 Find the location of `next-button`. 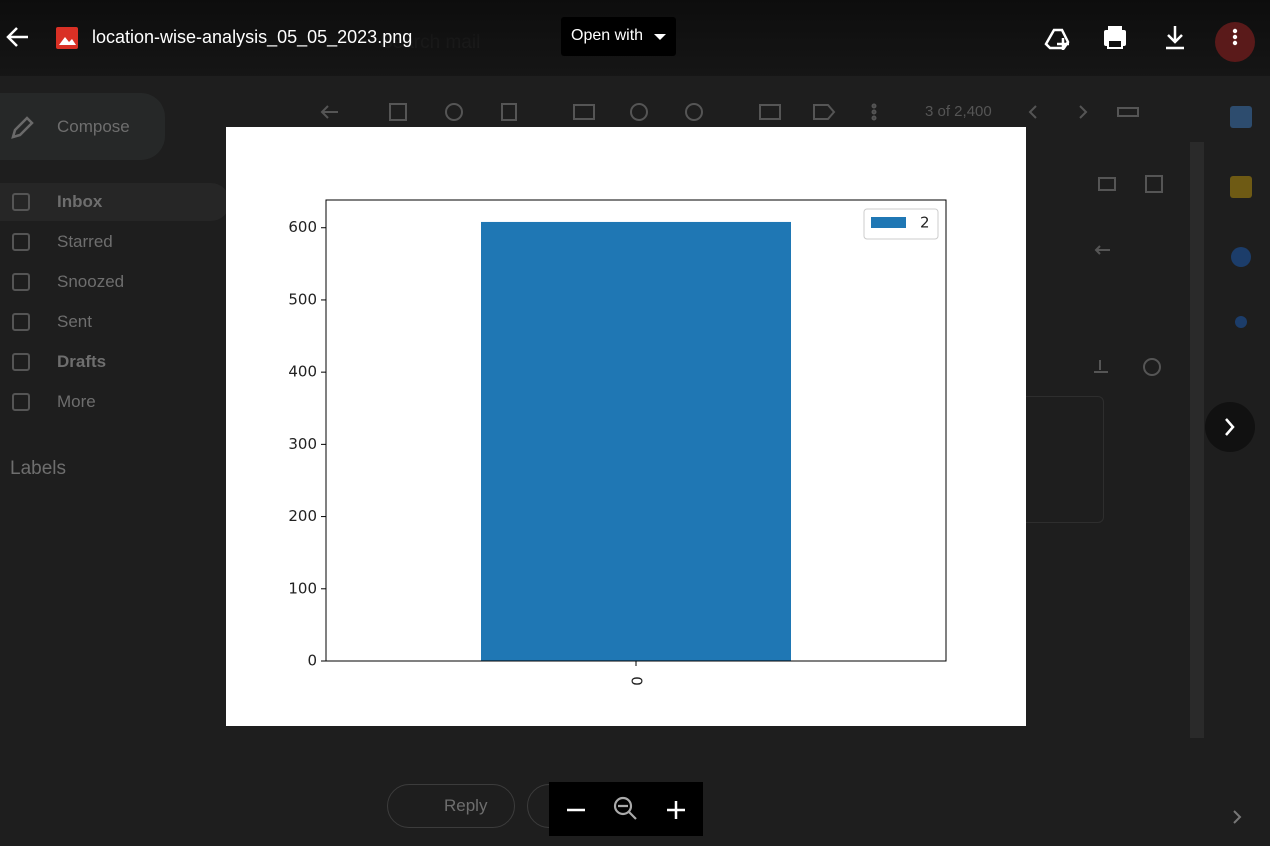

next-button is located at coordinates (1231, 428).